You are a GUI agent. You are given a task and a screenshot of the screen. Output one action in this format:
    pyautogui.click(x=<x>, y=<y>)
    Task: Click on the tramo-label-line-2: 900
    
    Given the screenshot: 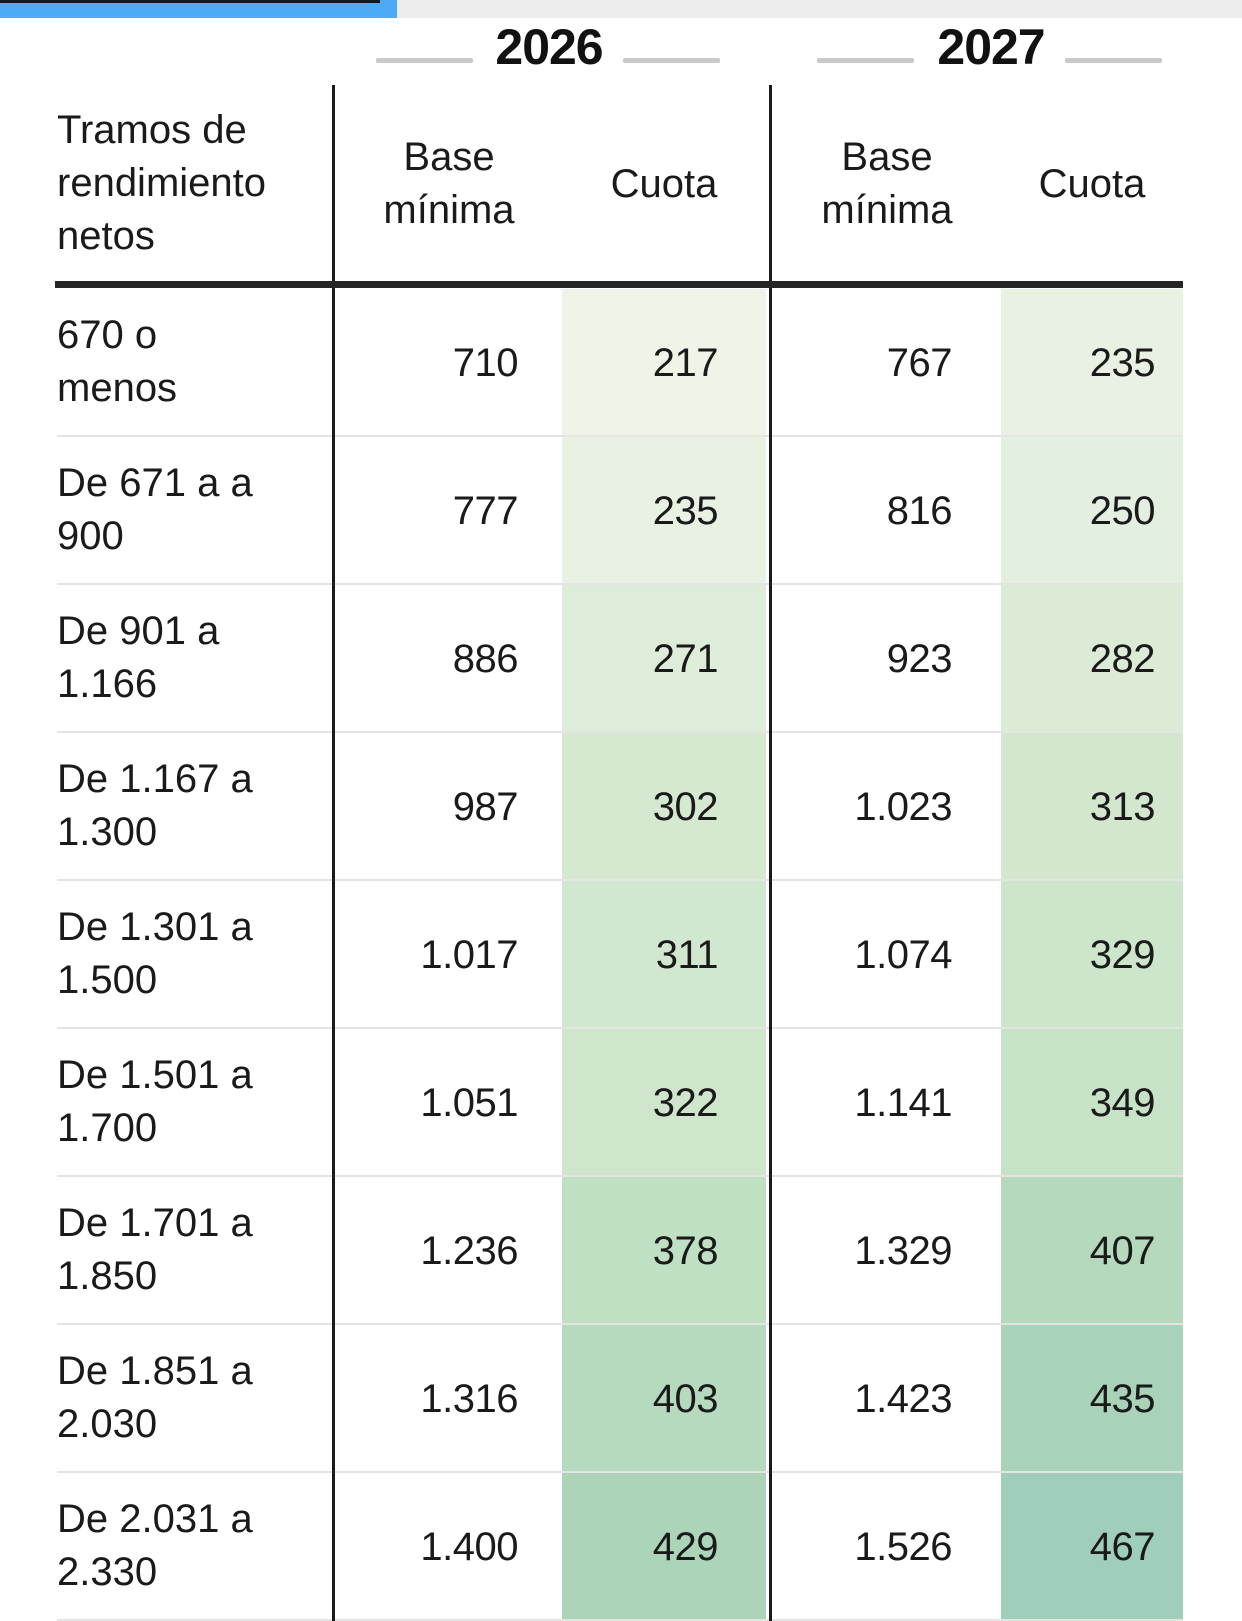 What is the action you would take?
    pyautogui.click(x=90, y=536)
    